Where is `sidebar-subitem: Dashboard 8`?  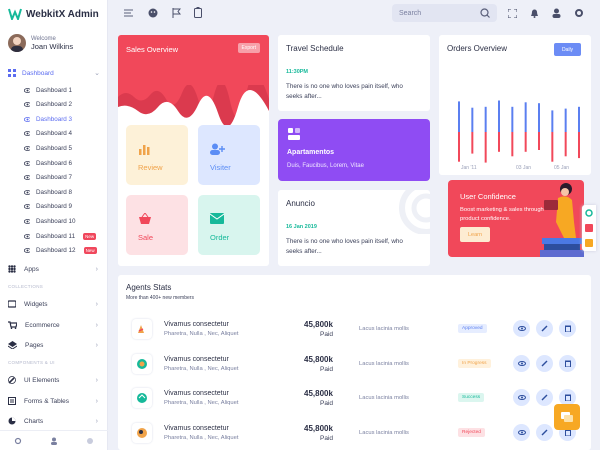 sidebar-subitem: Dashboard 8 is located at coordinates (61, 192).